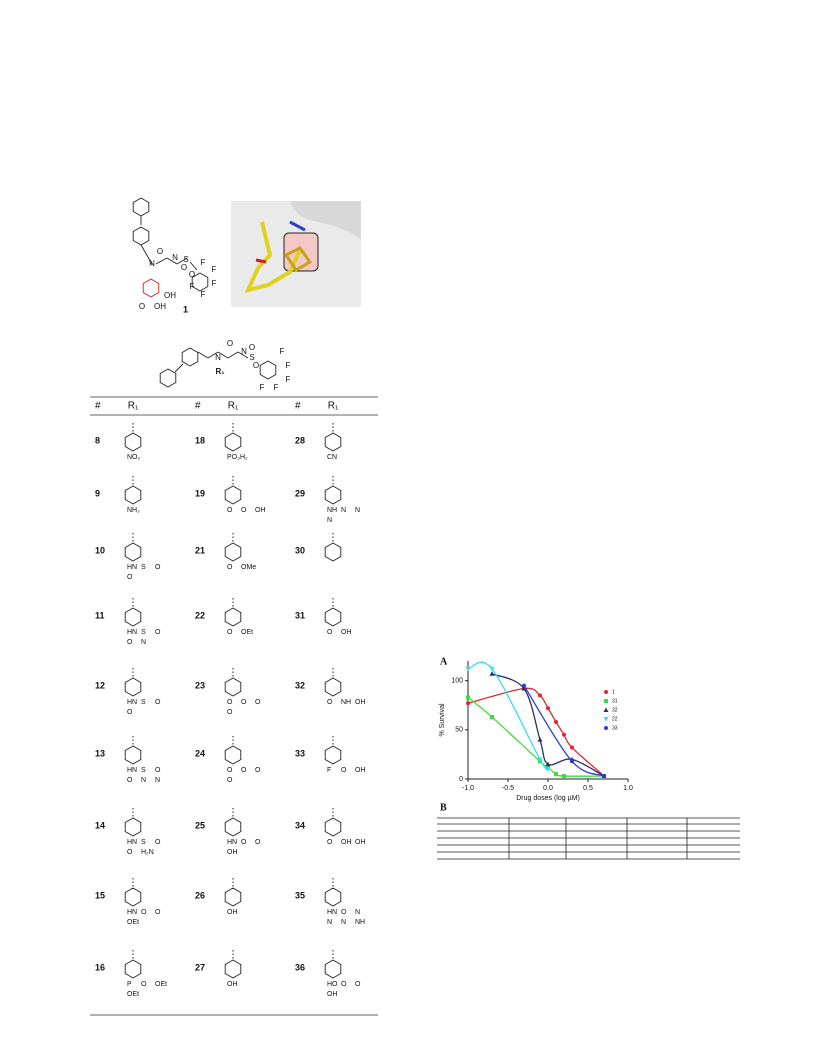 Image resolution: width=816 pixels, height=1061 pixels. I want to click on x-tick-label: 0.0, so click(548, 788).